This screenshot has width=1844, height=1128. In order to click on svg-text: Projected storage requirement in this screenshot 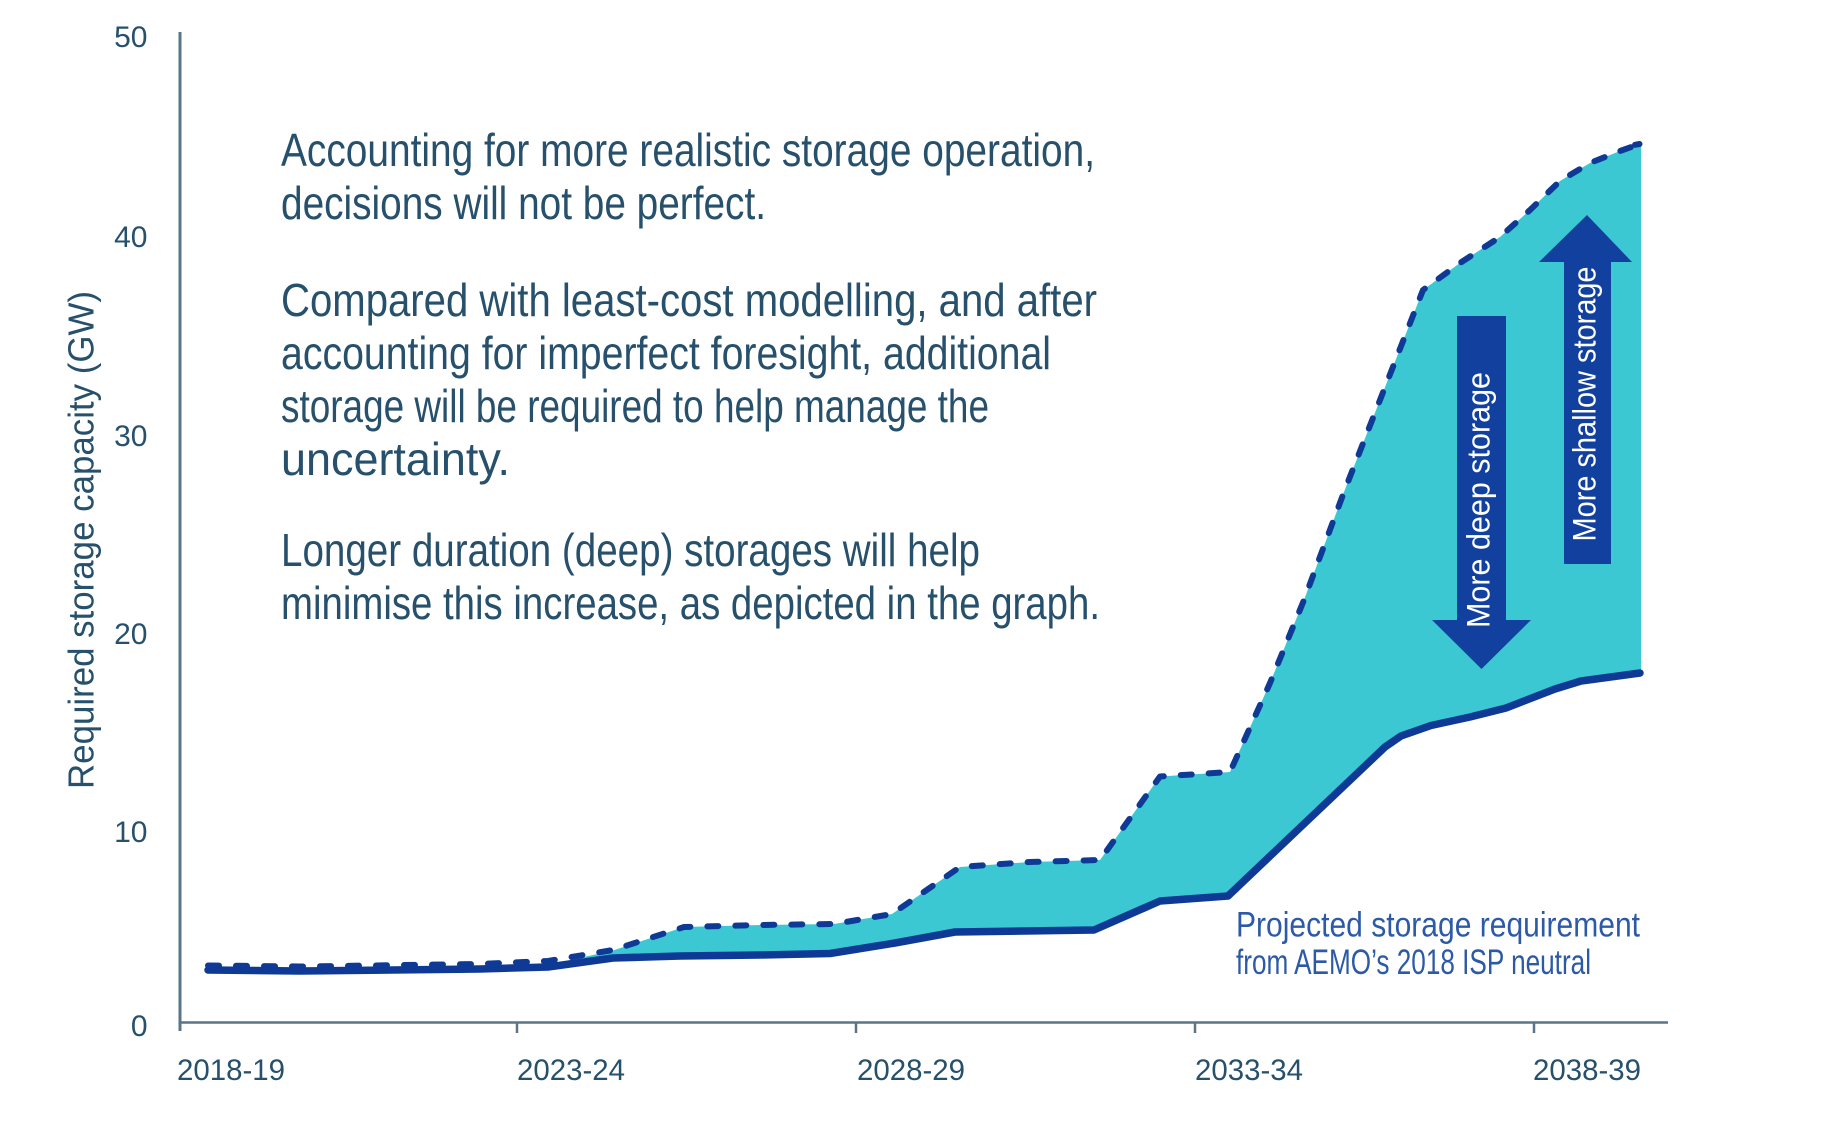, I will do `click(1438, 925)`.